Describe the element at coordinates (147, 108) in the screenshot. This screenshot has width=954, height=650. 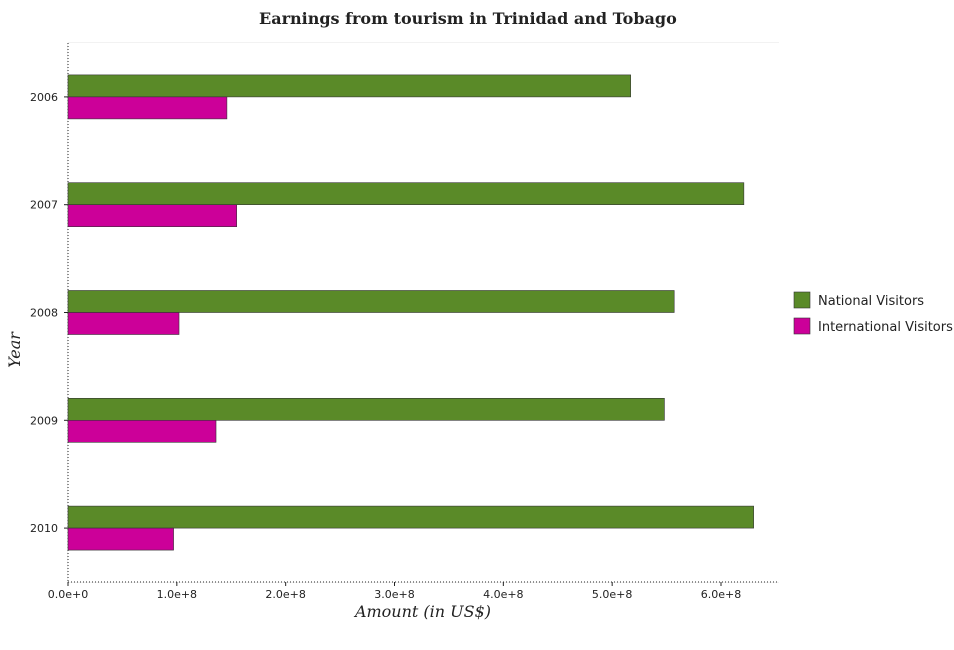
I see `bar-international-visitors-2006` at that location.